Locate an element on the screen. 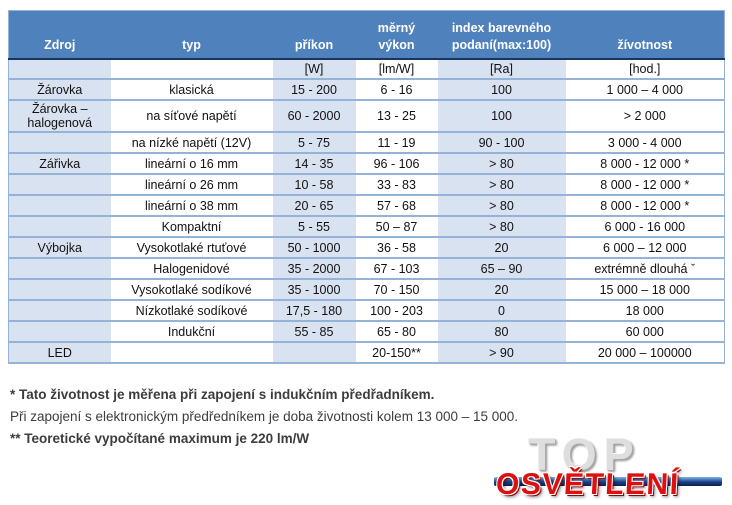  table-cell: 65 – 90 is located at coordinates (501, 269).